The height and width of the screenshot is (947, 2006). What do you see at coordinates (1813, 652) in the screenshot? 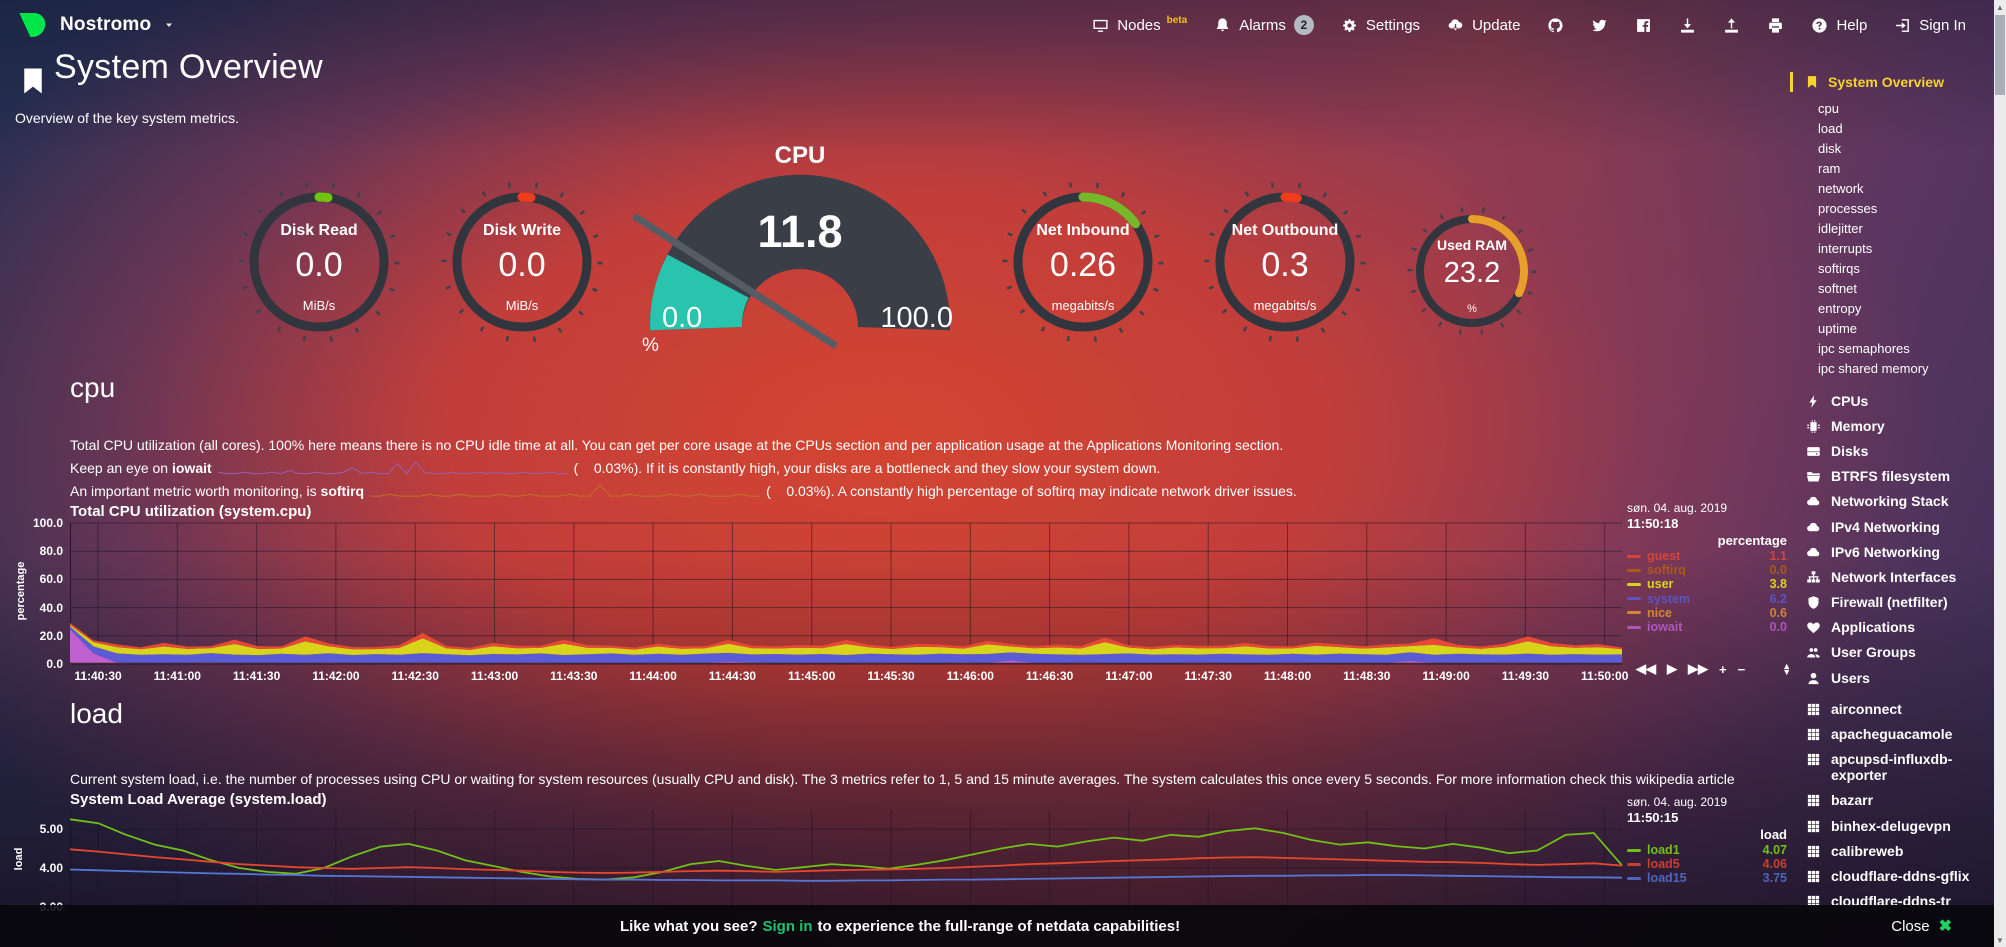
I see `users-icon` at bounding box center [1813, 652].